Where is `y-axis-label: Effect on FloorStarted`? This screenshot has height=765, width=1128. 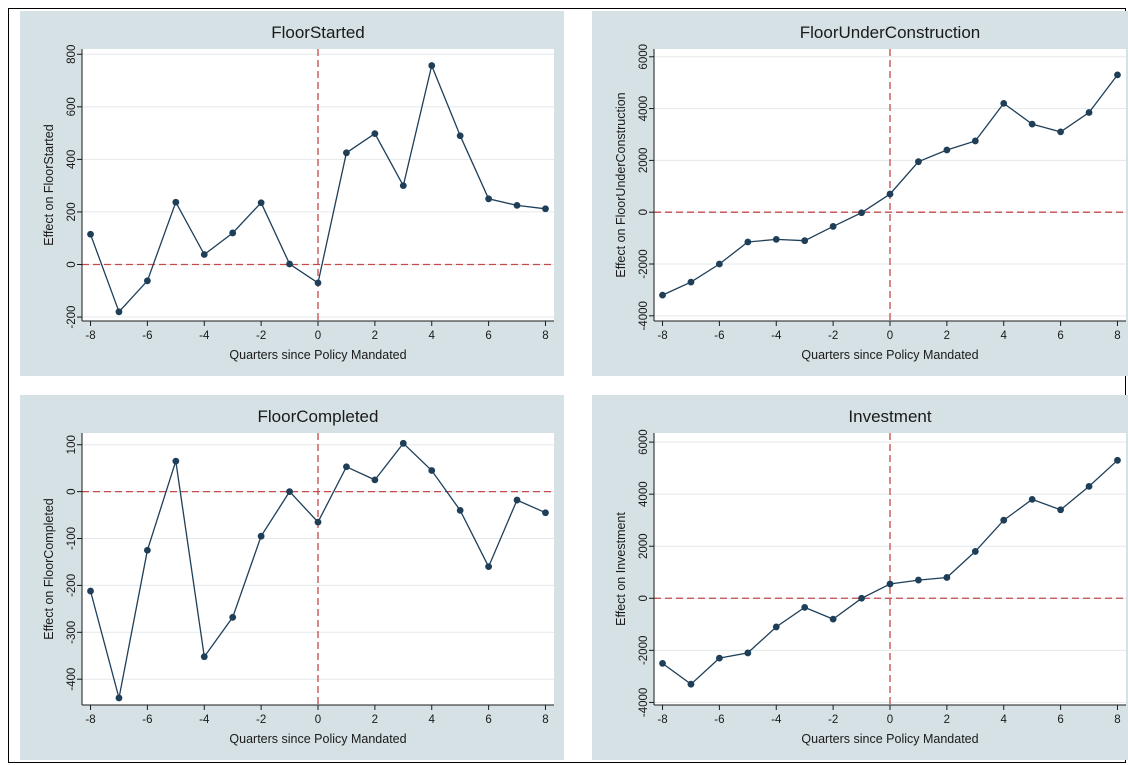 y-axis-label: Effect on FloorStarted is located at coordinates (49, 184).